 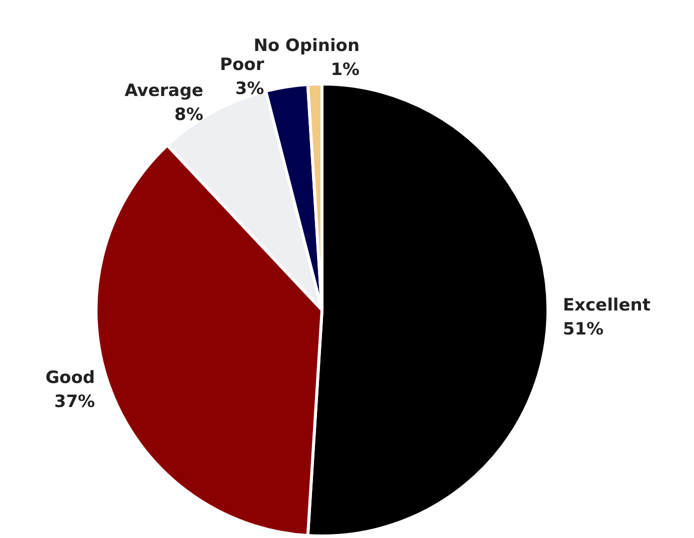 I want to click on data-label: 51%, so click(x=583, y=329).